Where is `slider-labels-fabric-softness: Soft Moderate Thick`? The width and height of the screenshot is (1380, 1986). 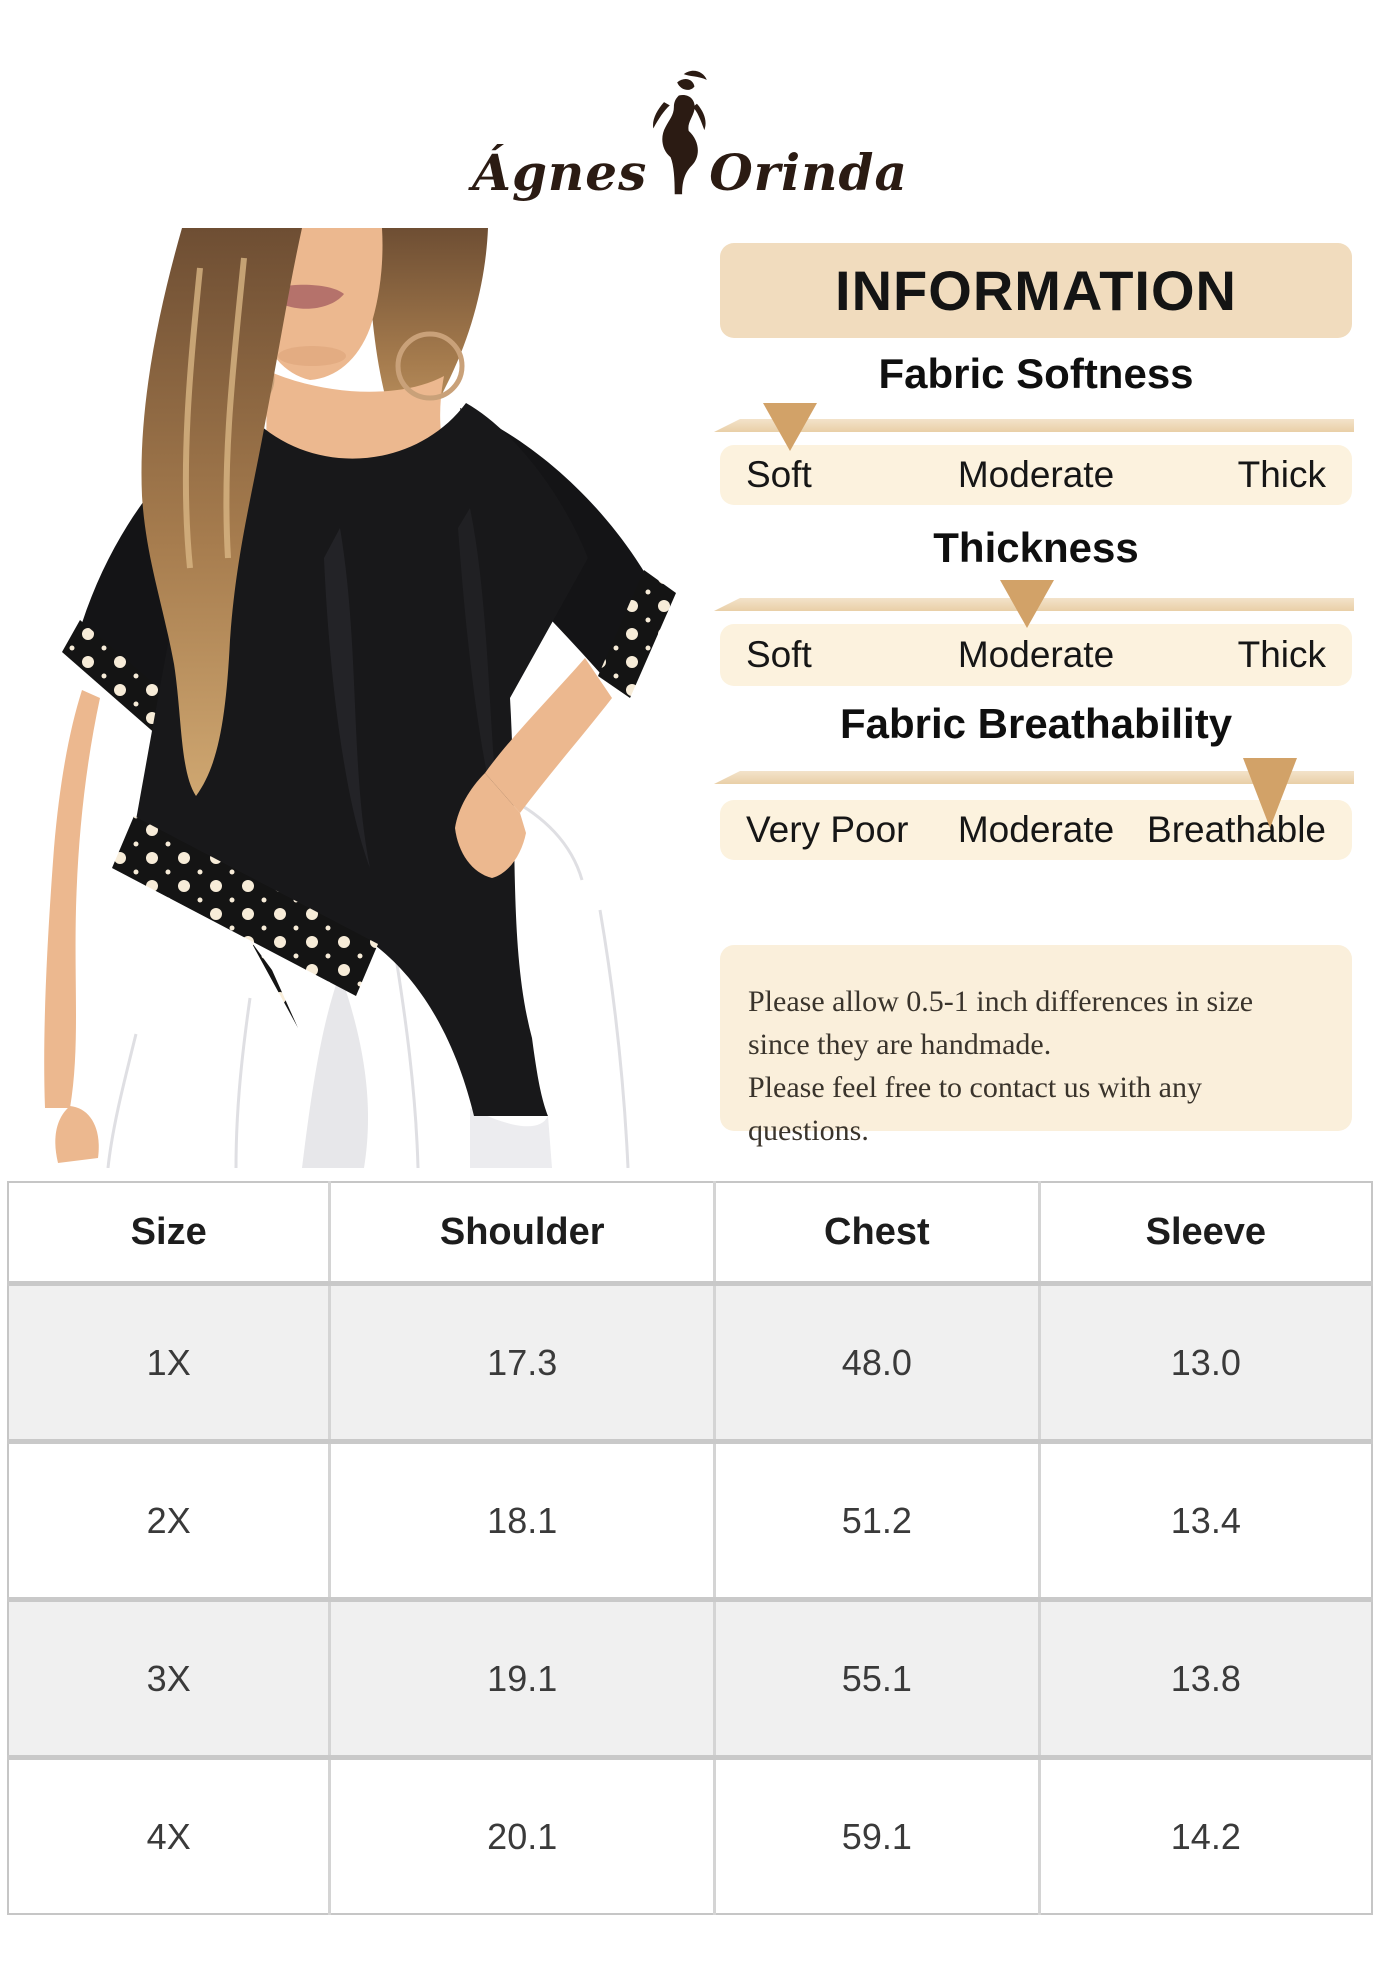
slider-labels-fabric-softness: Soft Moderate Thick is located at coordinates (1036, 475).